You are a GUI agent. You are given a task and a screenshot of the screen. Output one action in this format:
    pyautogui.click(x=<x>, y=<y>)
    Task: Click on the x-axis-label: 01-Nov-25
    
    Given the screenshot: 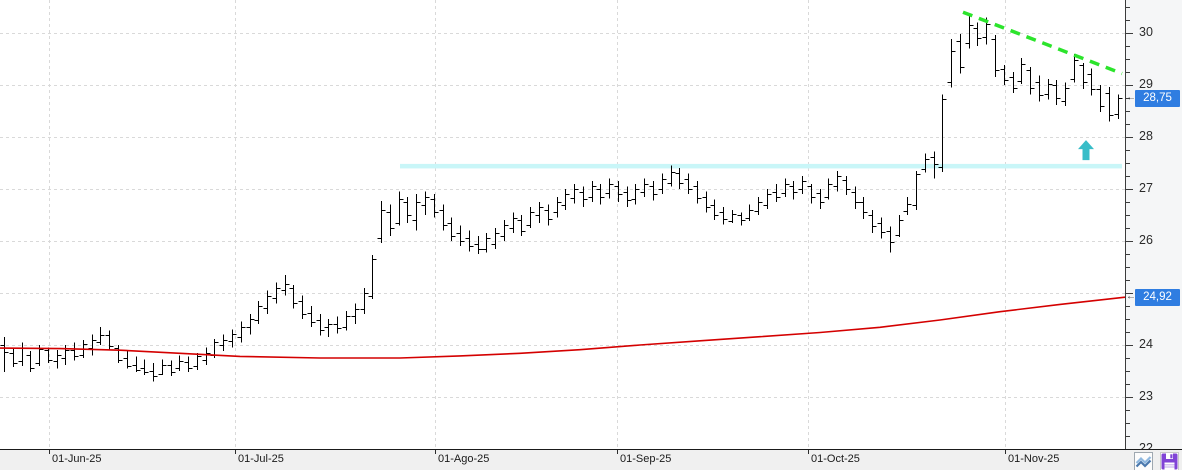 What is the action you would take?
    pyautogui.click(x=1034, y=459)
    